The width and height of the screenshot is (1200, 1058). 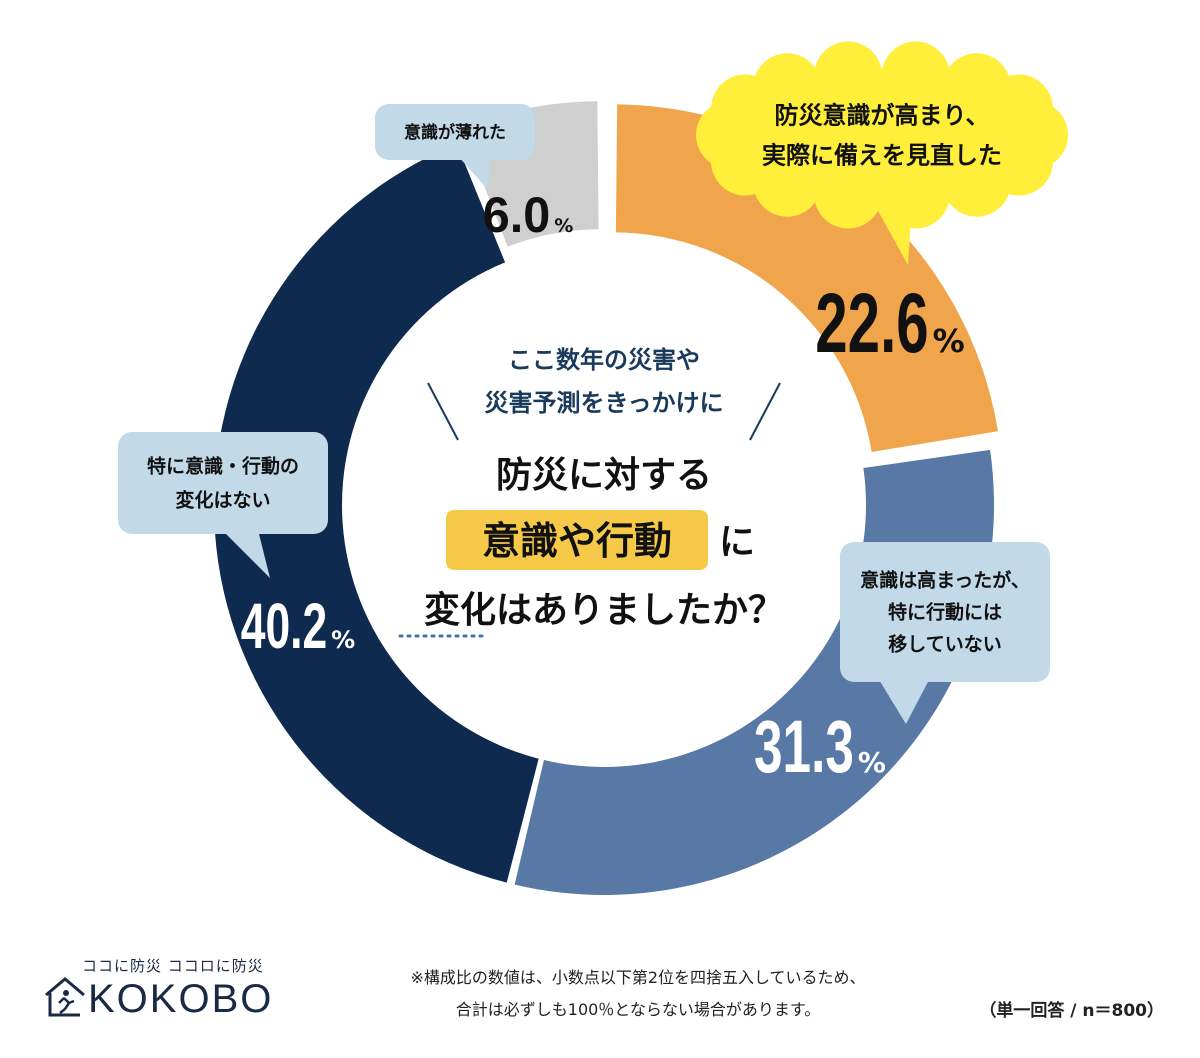 I want to click on lead-slash-left, so click(x=443, y=411).